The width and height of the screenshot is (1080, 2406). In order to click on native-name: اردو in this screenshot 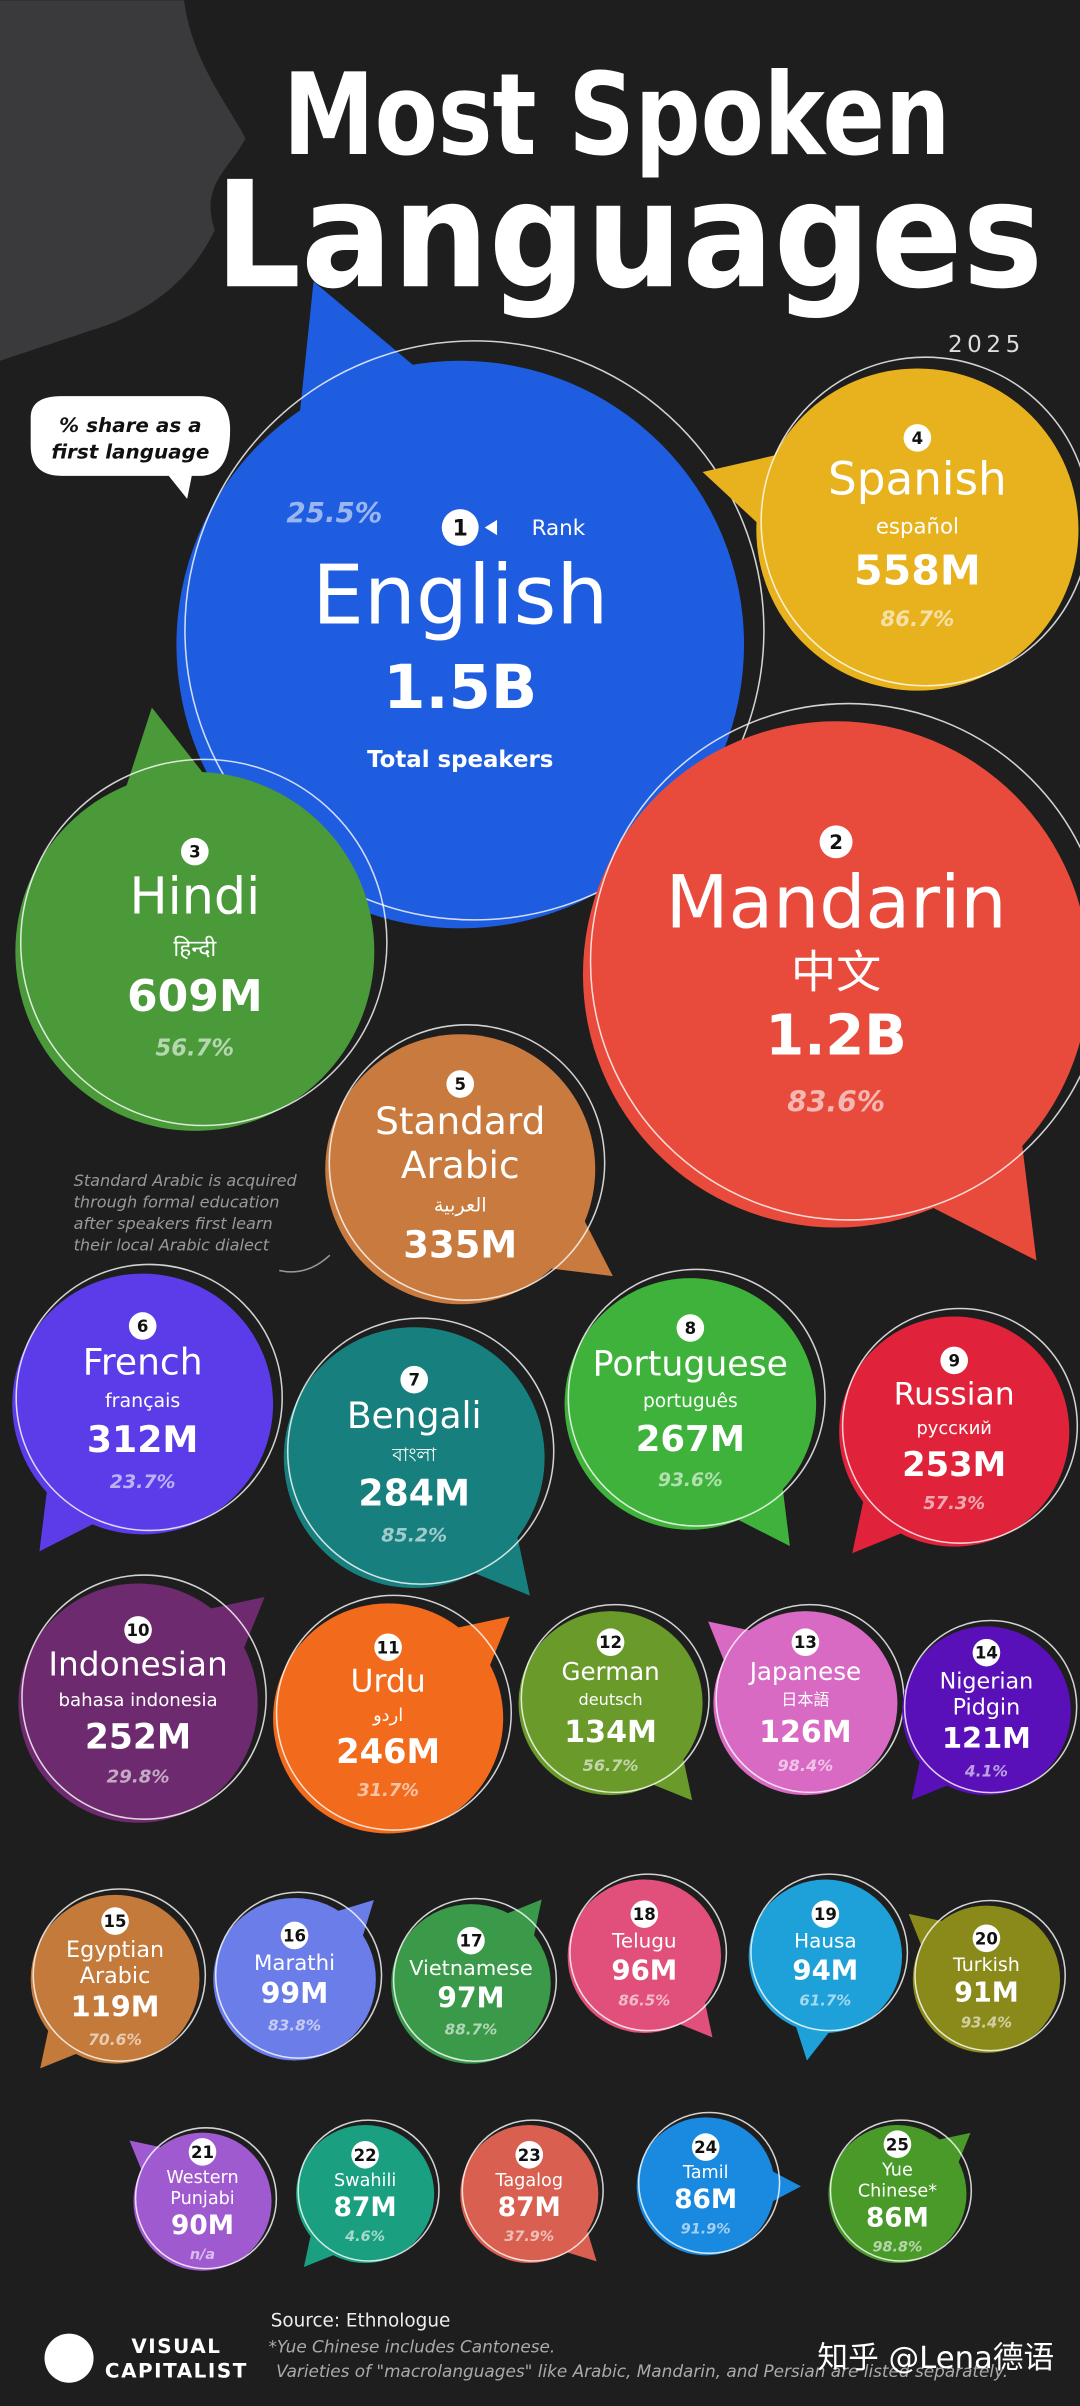, I will do `click(387, 1715)`.